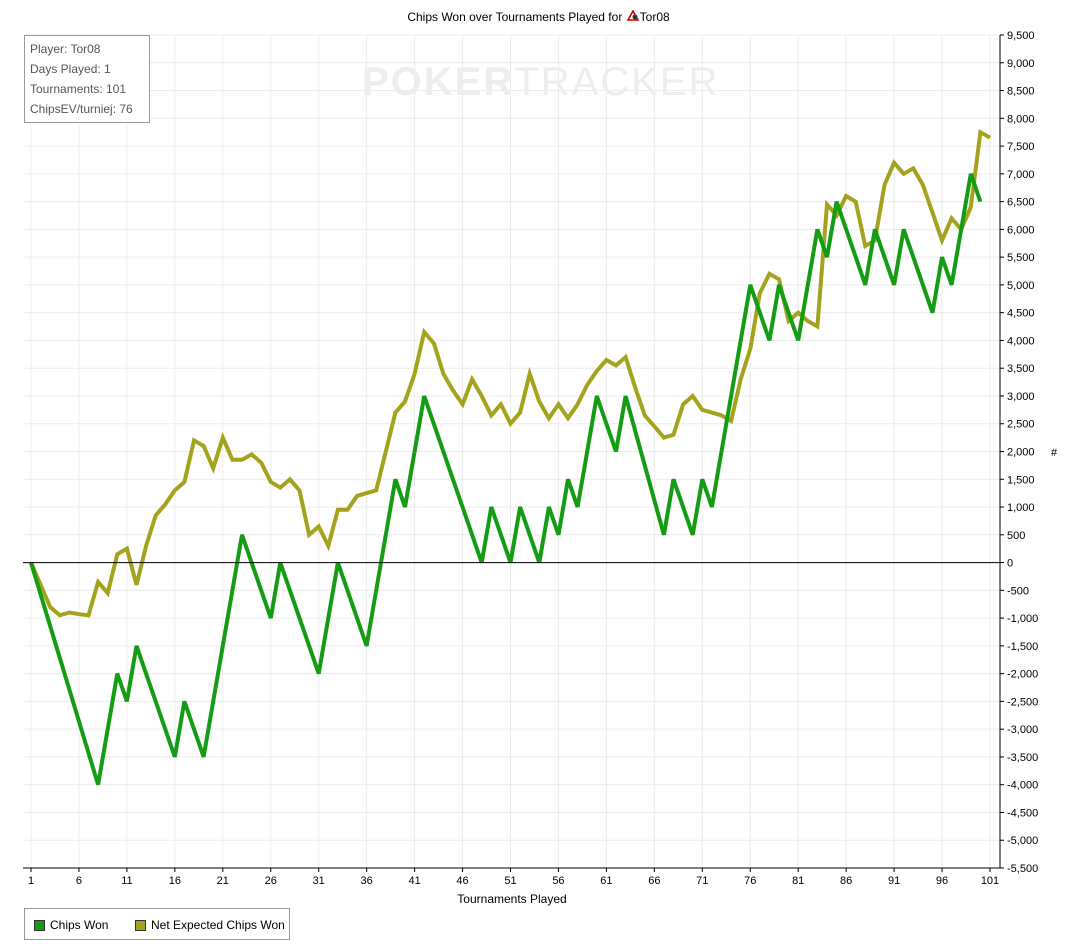  I want to click on watermark-part1: POKER, so click(438, 82).